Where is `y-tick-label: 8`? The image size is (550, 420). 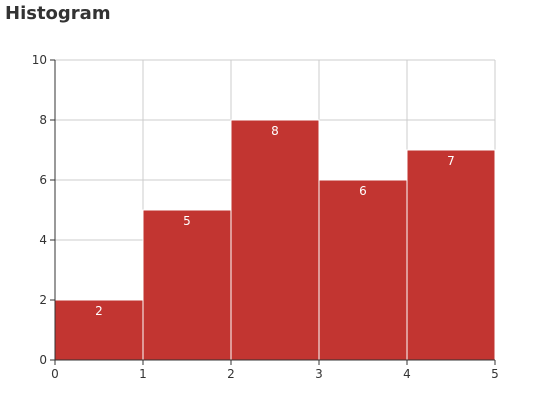 y-tick-label: 8 is located at coordinates (43, 120).